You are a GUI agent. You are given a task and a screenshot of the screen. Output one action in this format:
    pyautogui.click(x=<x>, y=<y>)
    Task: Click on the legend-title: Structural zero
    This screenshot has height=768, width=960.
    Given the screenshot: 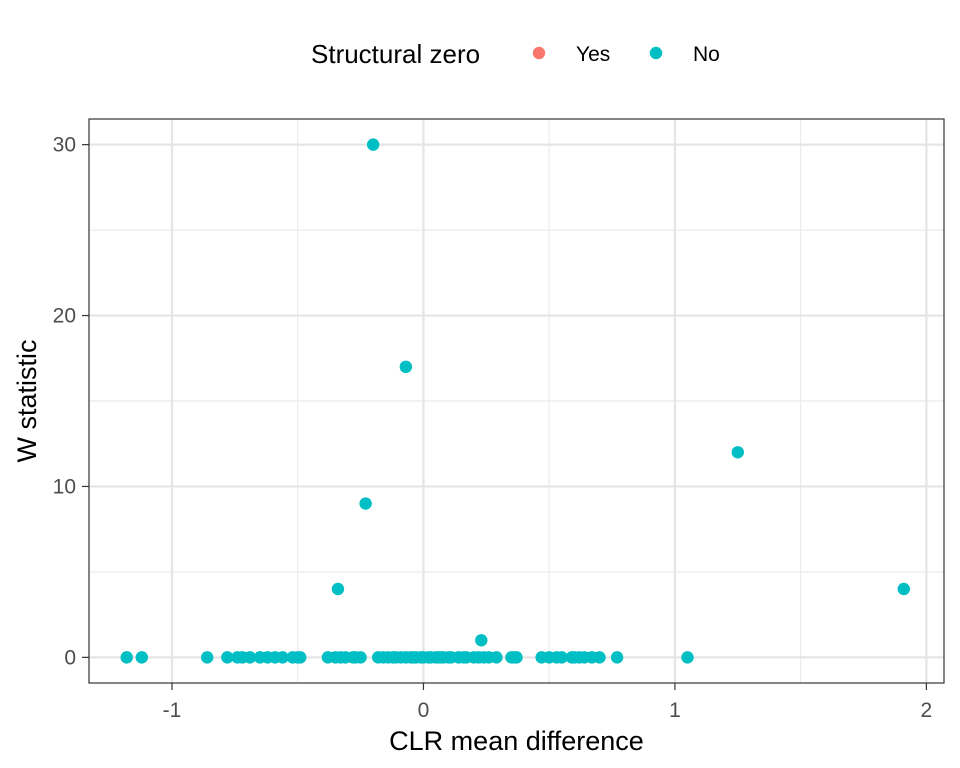 What is the action you would take?
    pyautogui.click(x=395, y=54)
    